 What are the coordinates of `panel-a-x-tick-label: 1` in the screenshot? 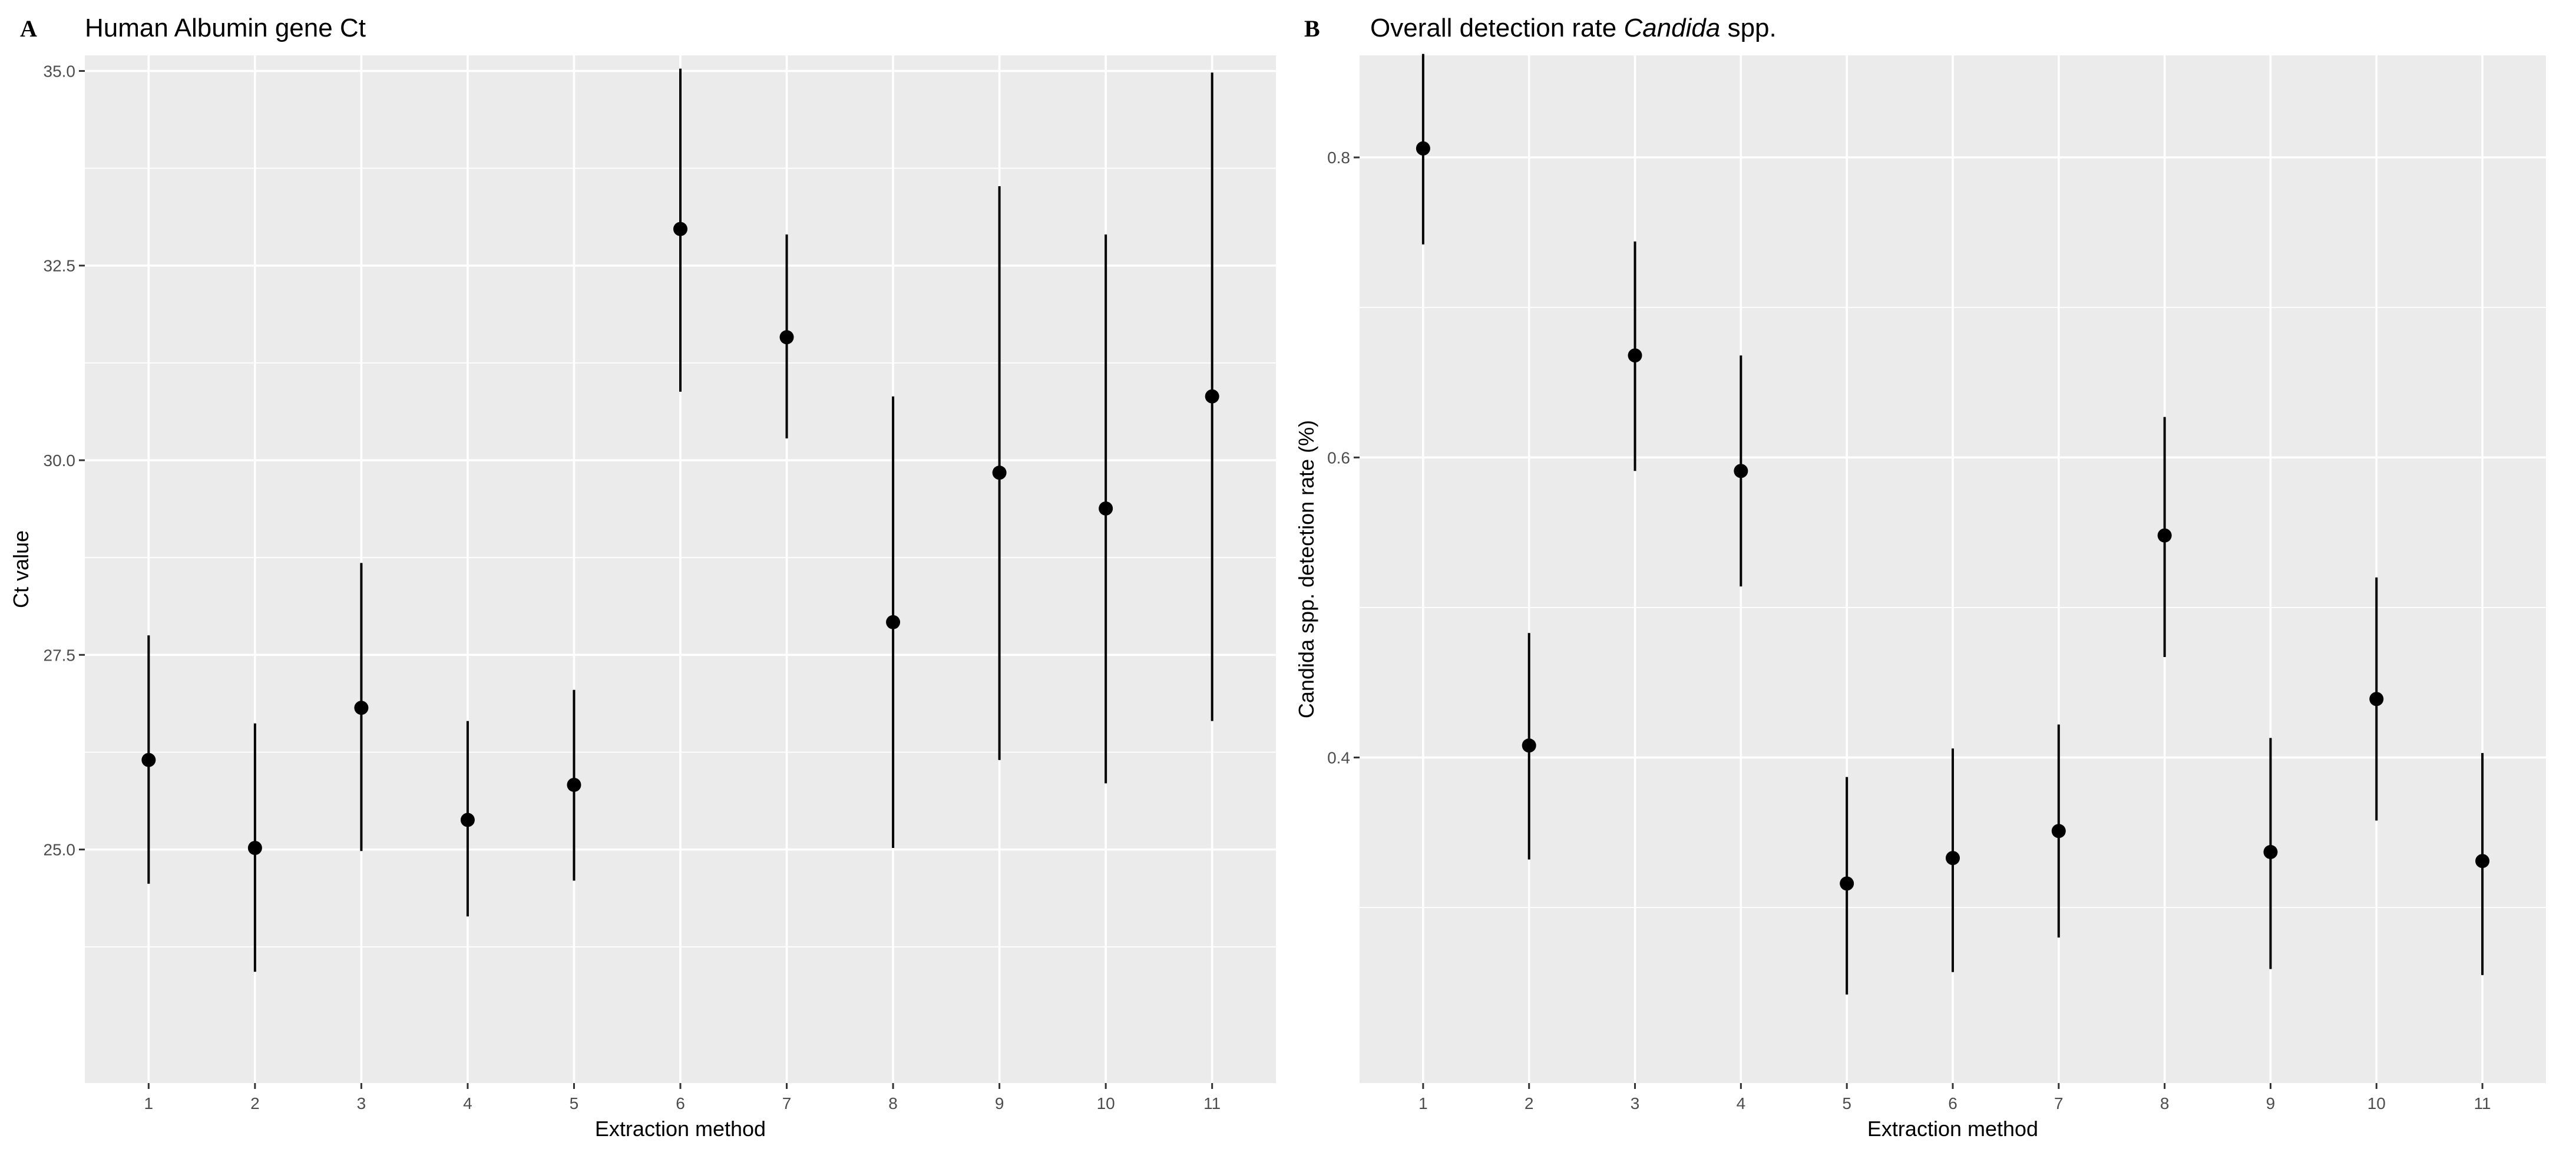 It's located at (149, 1103).